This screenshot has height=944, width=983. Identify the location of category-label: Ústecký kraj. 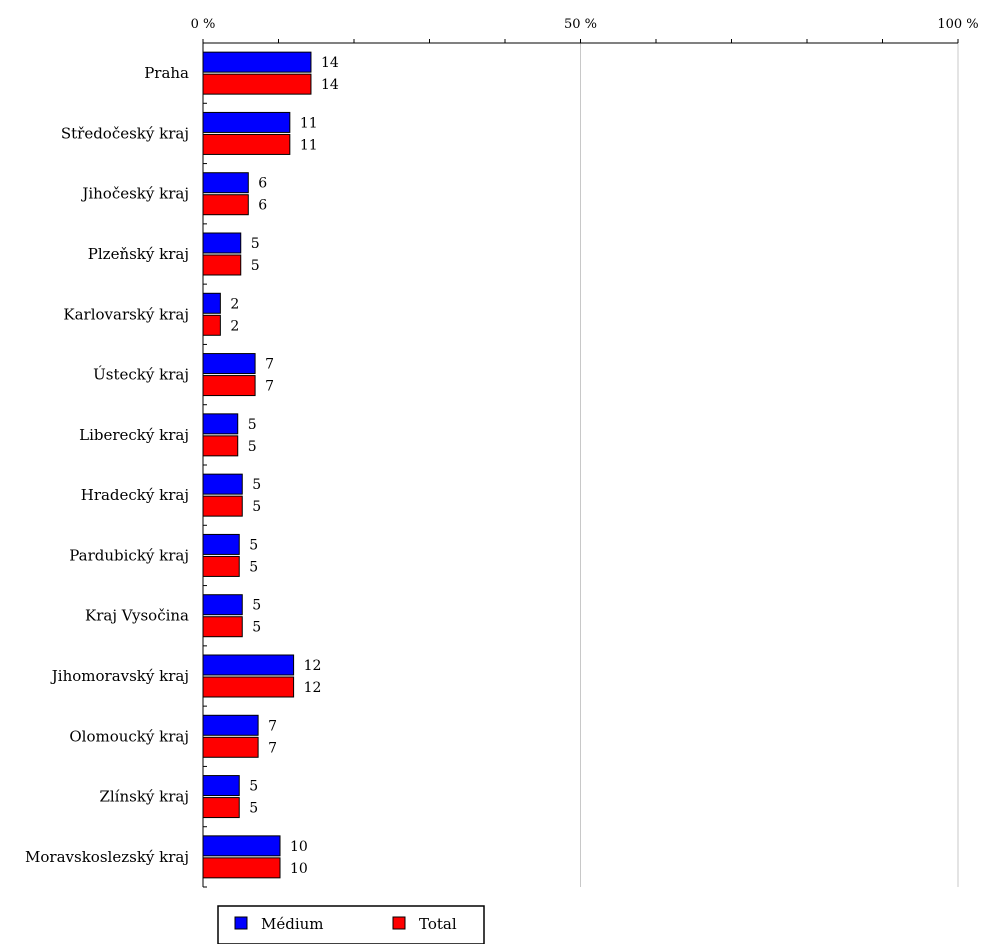
(141, 375).